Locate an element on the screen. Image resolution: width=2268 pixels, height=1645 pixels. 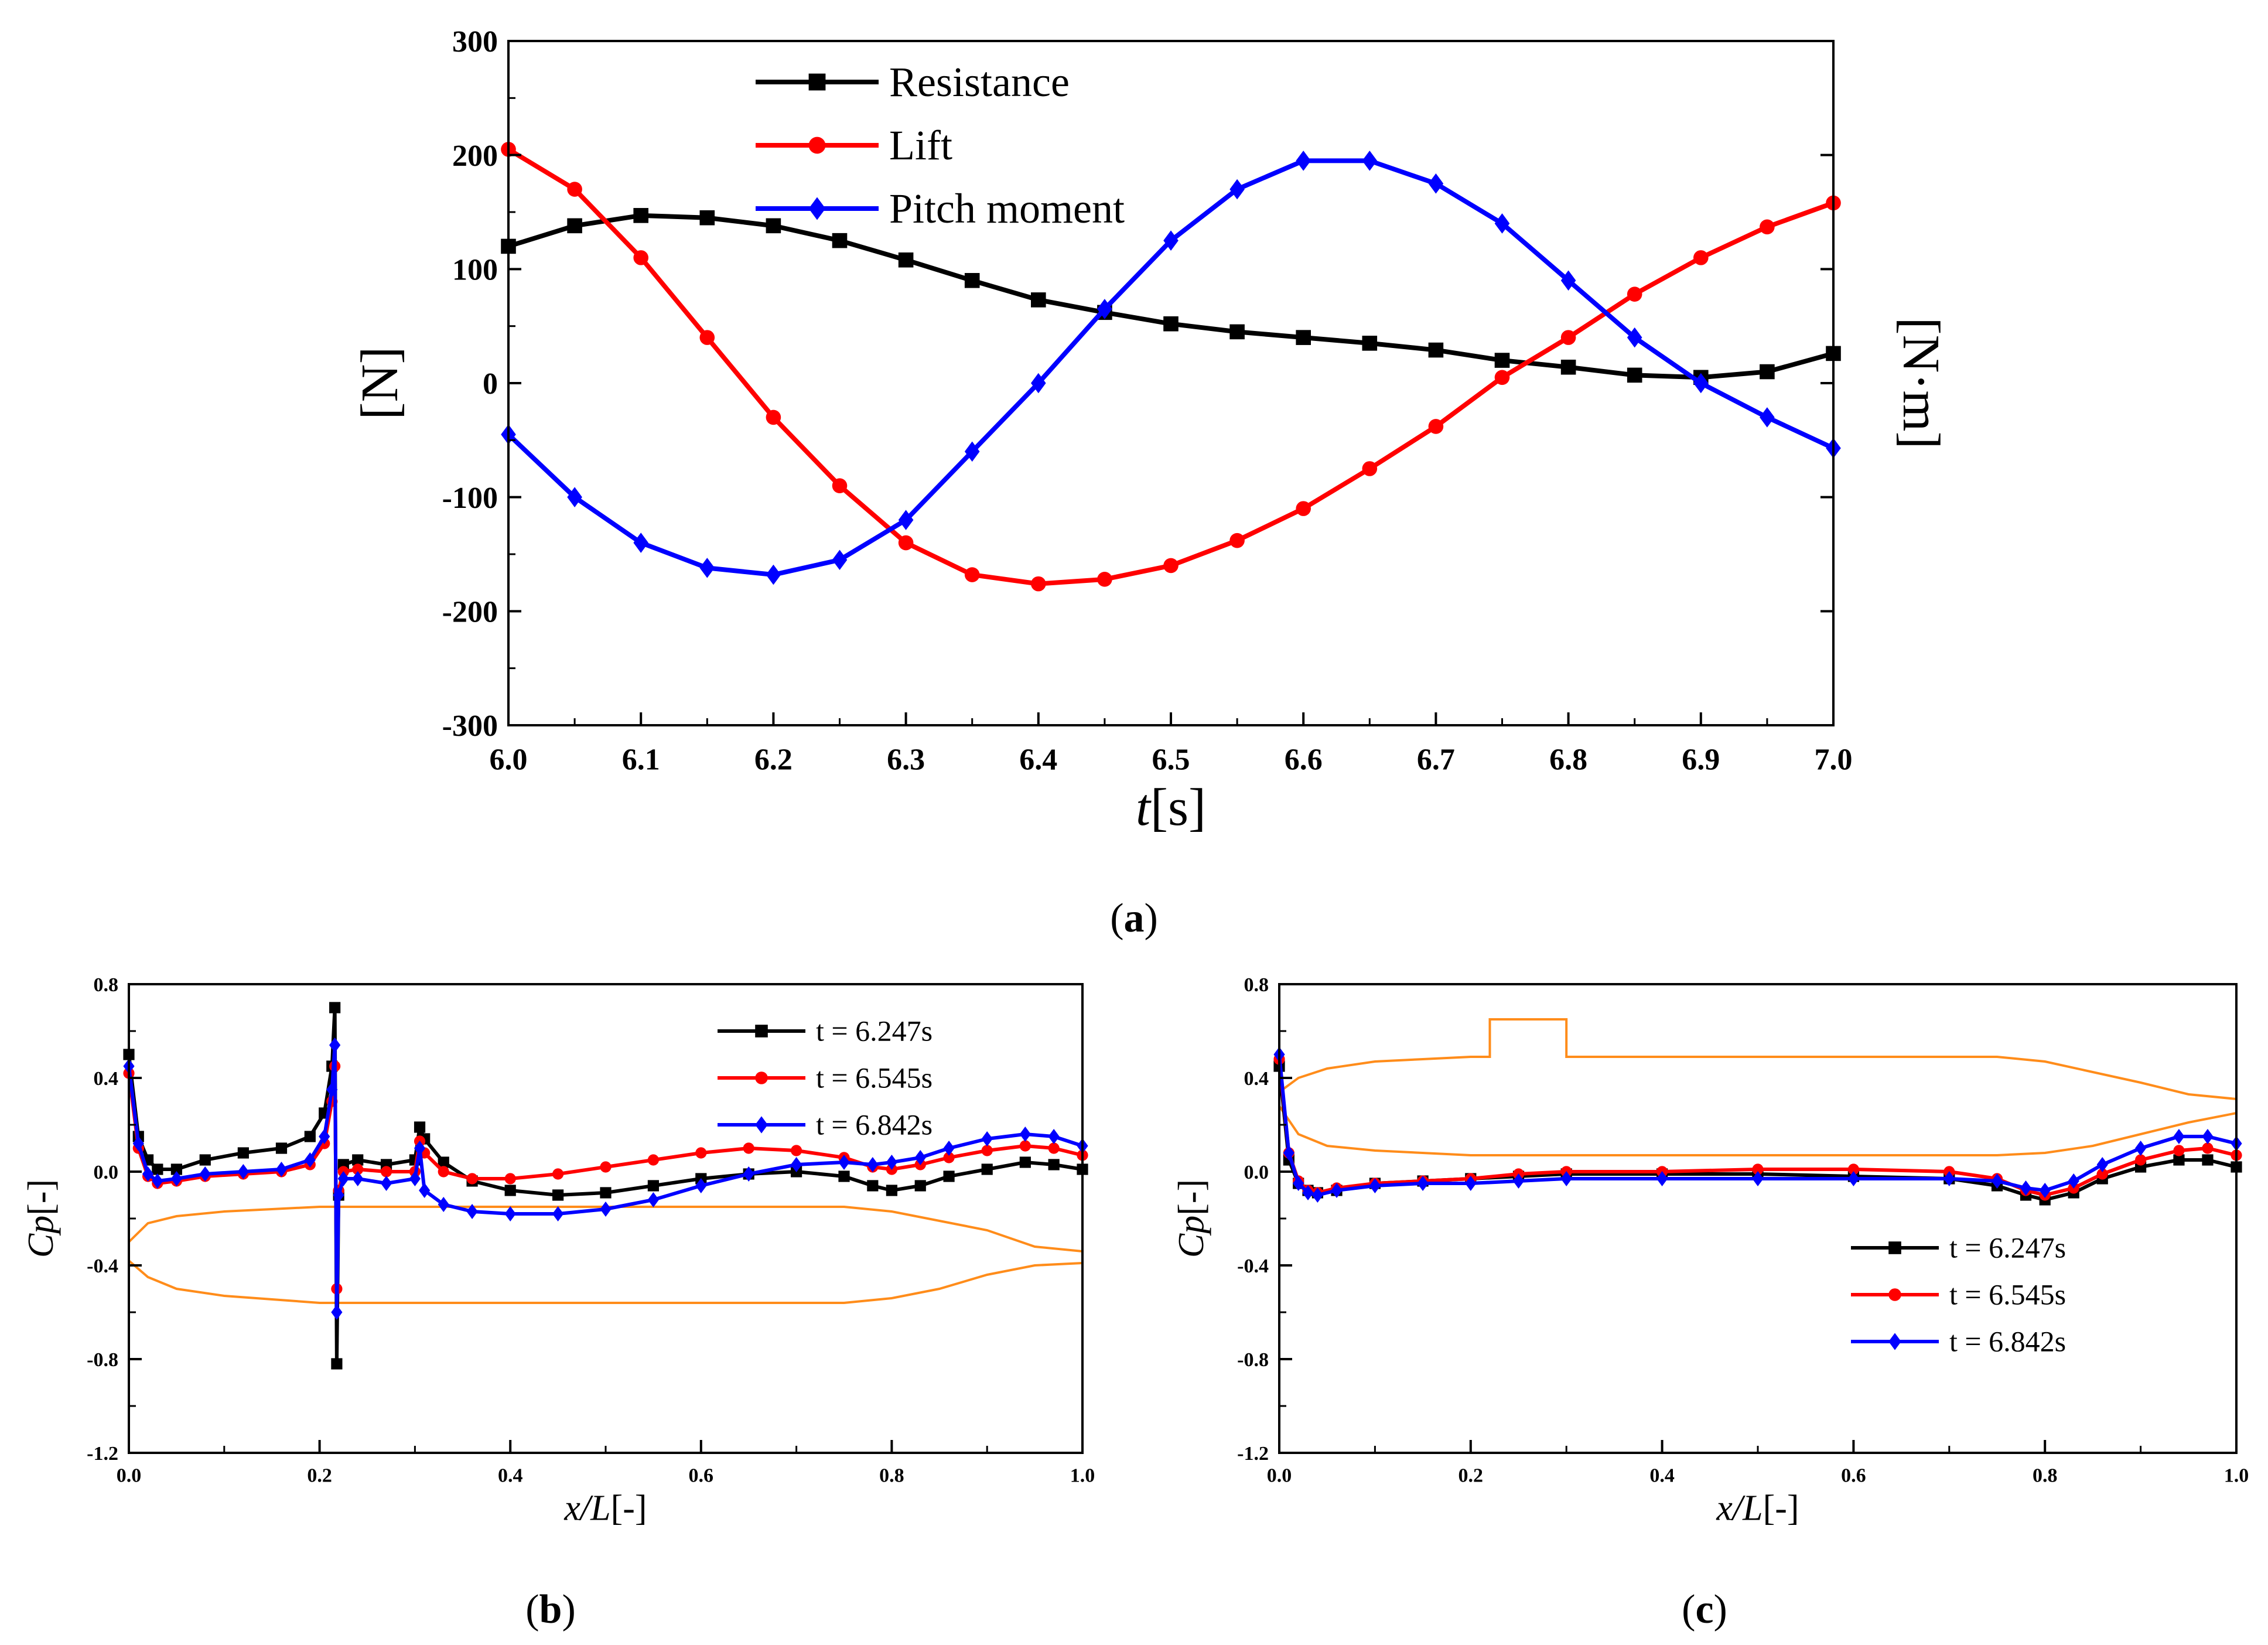
x-tick-label: 1.0 is located at coordinates (2236, 1475).